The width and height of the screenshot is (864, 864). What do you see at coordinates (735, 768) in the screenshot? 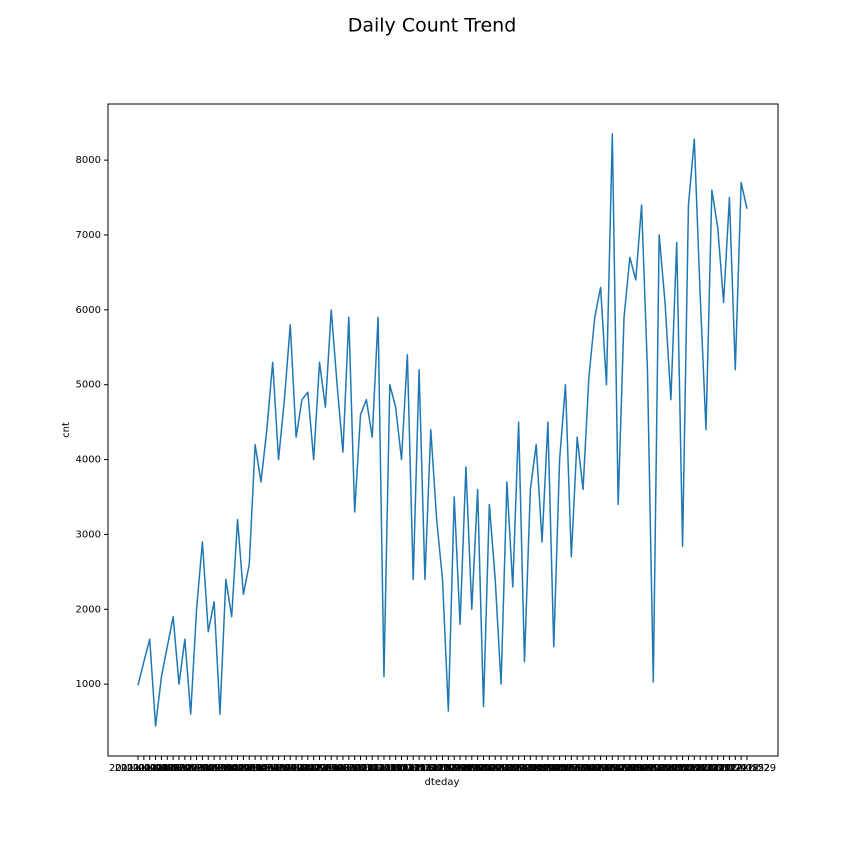
I see `x-tick-label: 2012-12-15` at bounding box center [735, 768].